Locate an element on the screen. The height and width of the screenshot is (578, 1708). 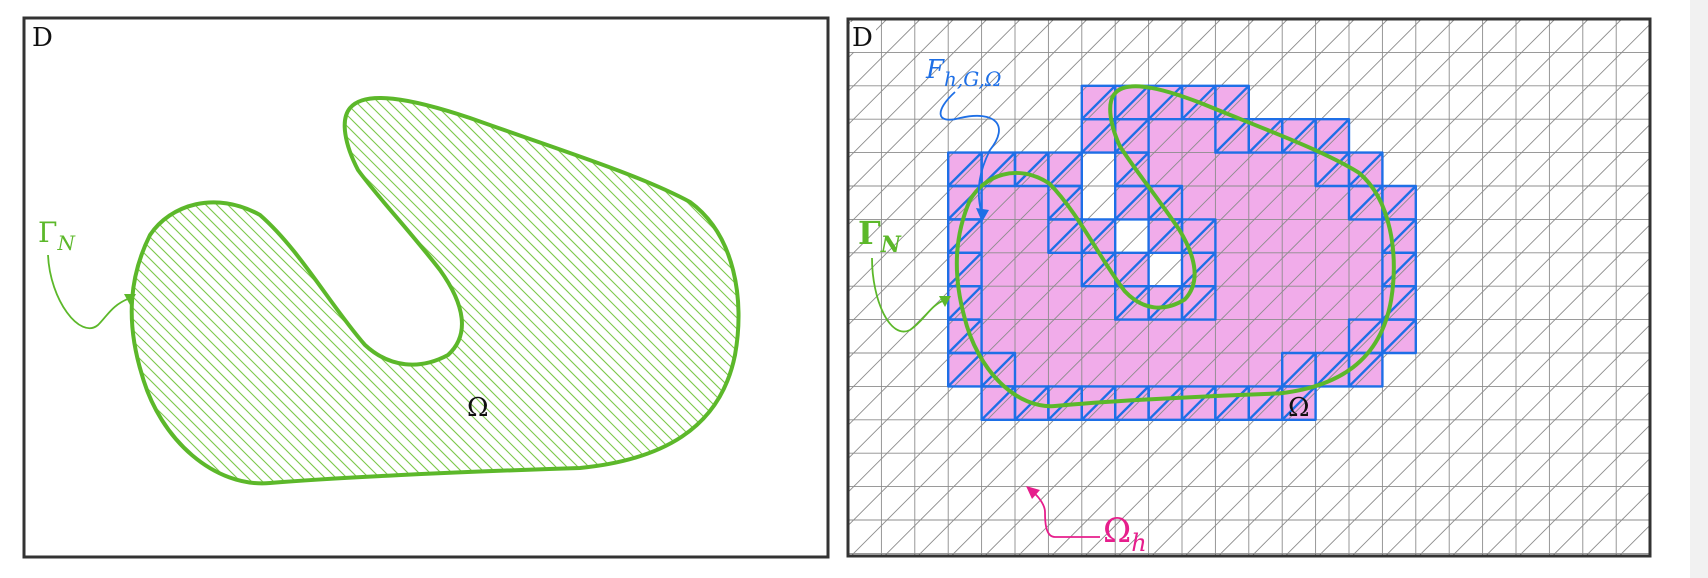
left-arrowhead is located at coordinates (130, 299).